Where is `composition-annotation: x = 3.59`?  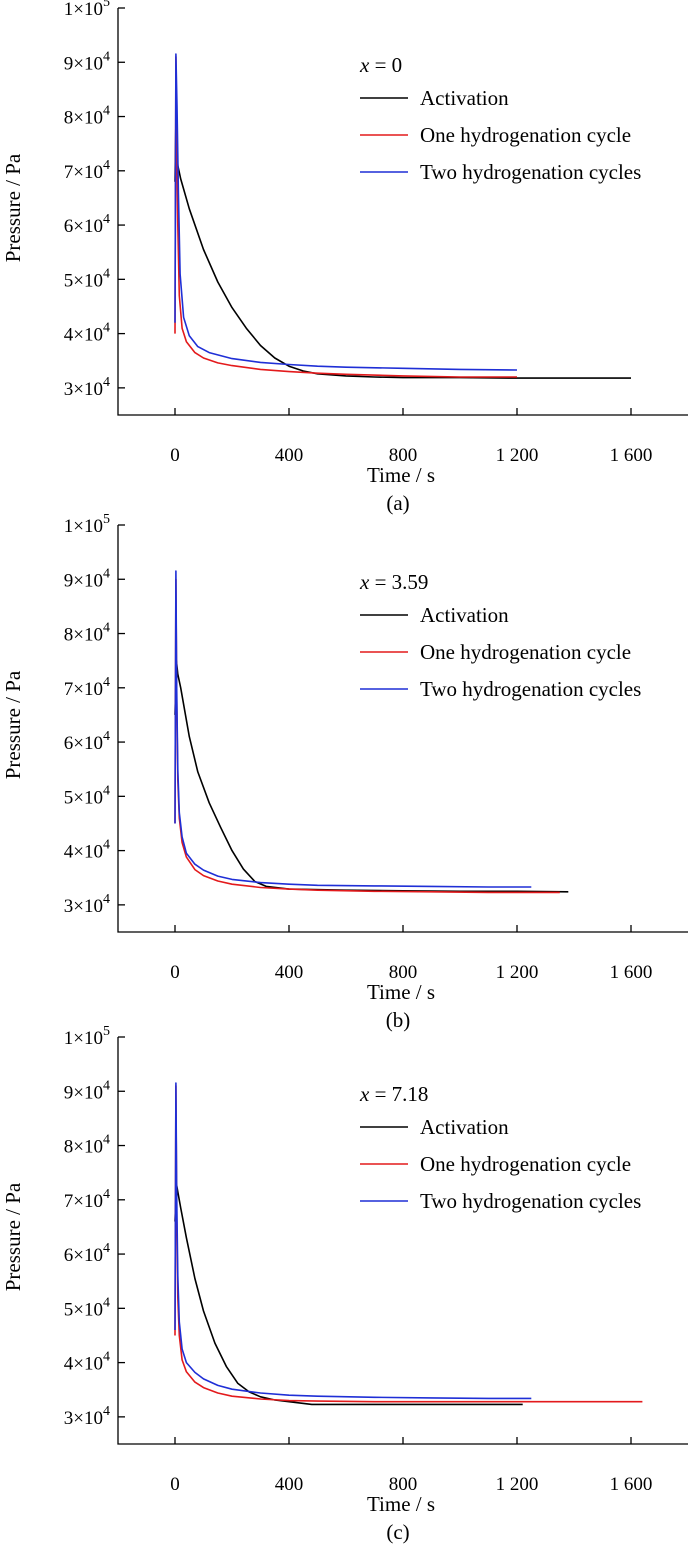 composition-annotation: x = 3.59 is located at coordinates (393, 582).